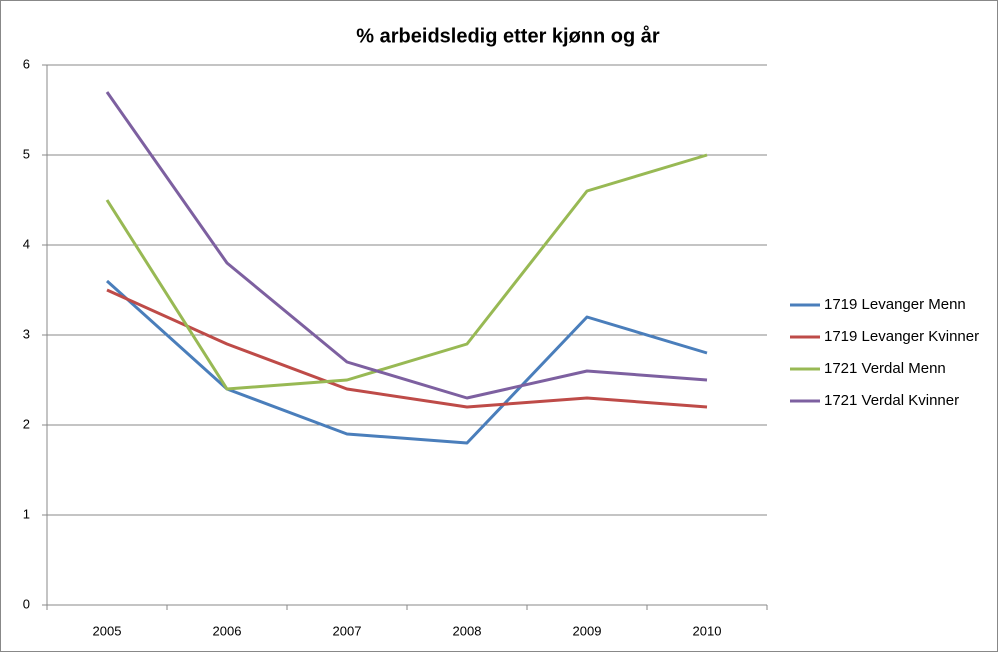 Image resolution: width=1000 pixels, height=654 pixels. What do you see at coordinates (707, 630) in the screenshot?
I see `x-tick-label: 2010` at bounding box center [707, 630].